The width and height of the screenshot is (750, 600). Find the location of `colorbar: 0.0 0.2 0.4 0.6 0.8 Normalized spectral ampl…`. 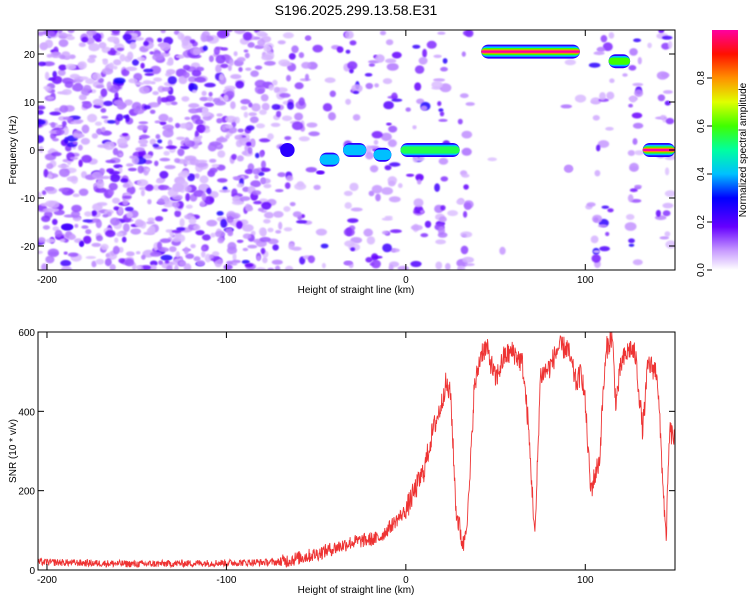

colorbar: 0.0 0.2 0.4 0.6 0.8 Normalized spectral ampl… is located at coordinates (722, 153).